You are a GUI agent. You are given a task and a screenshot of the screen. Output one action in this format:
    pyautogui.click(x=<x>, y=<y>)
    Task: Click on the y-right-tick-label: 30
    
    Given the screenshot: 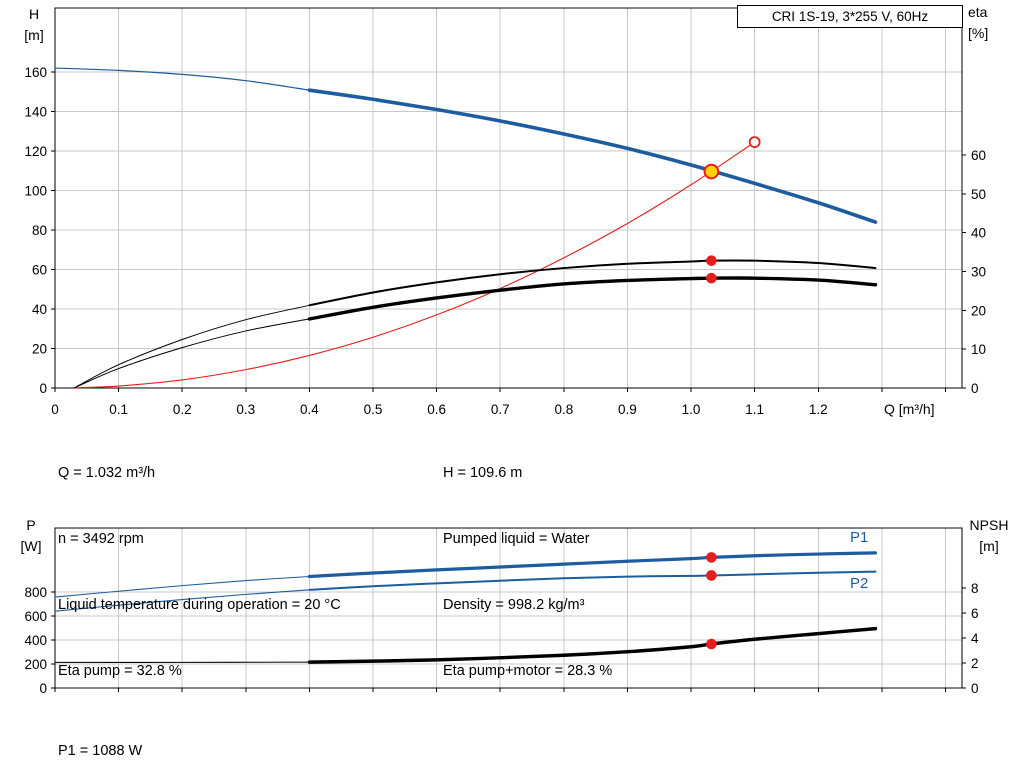 What is the action you would take?
    pyautogui.click(x=978, y=272)
    